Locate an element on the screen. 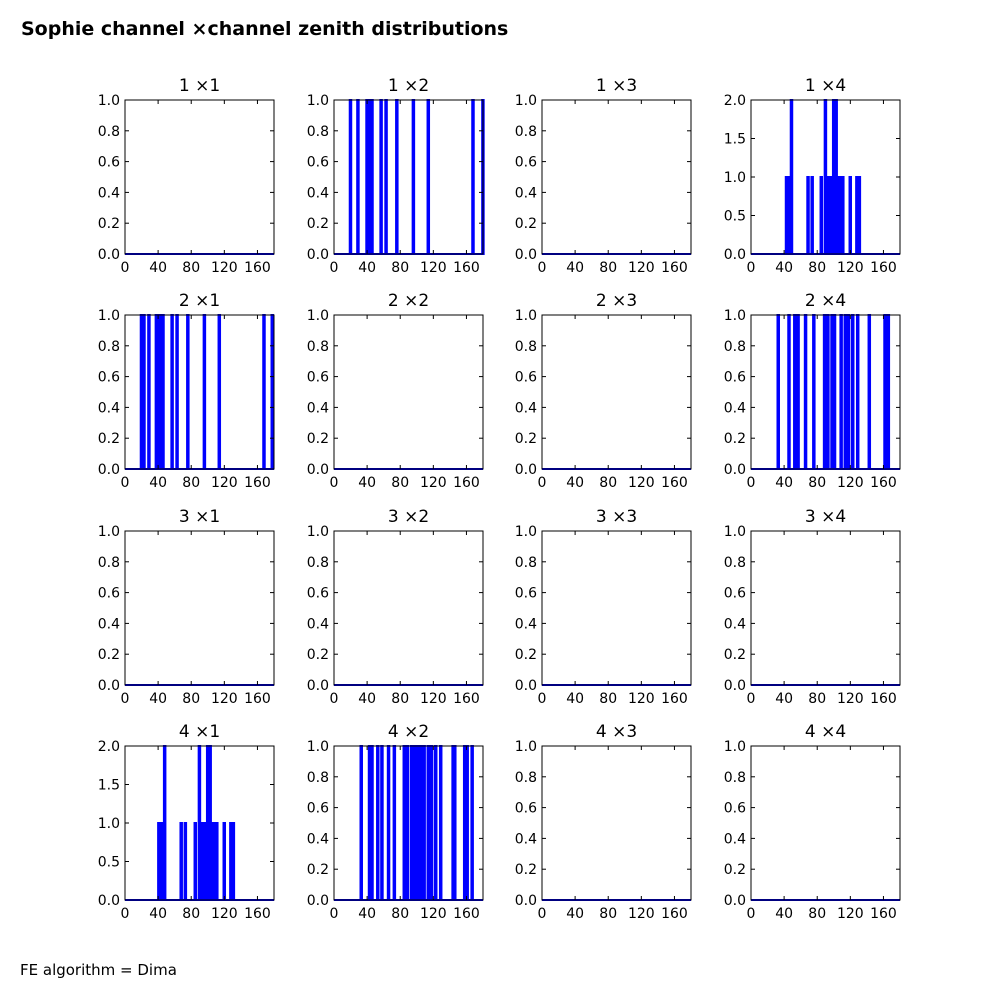 The height and width of the screenshot is (1000, 1000). subplot: 0 40 80 120 160 0.0 0.2 0.4 0.6 0.8 1.0 3 ×3 is located at coordinates (603, 607).